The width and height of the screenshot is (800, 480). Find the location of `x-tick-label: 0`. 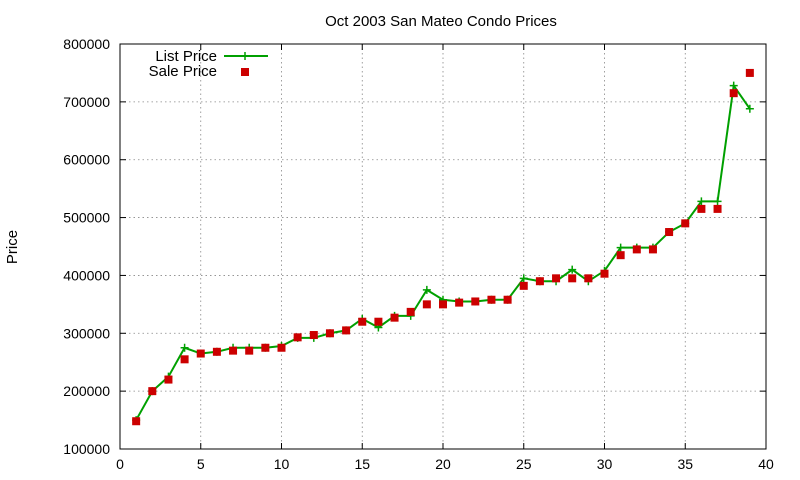

x-tick-label: 0 is located at coordinates (120, 464).